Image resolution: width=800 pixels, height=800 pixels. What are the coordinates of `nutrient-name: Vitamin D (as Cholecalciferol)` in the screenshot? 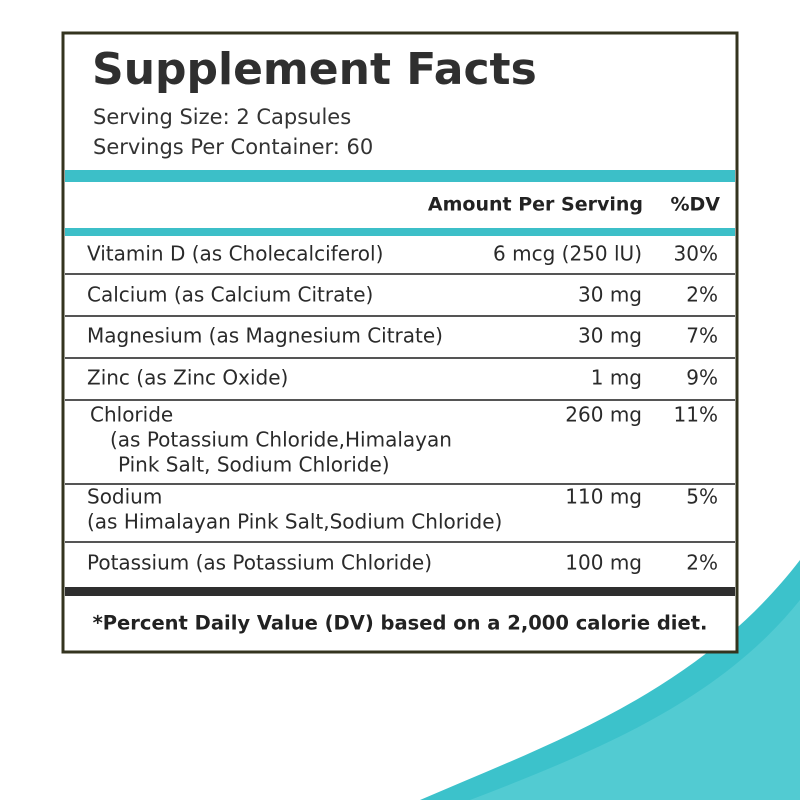 It's located at (235, 254).